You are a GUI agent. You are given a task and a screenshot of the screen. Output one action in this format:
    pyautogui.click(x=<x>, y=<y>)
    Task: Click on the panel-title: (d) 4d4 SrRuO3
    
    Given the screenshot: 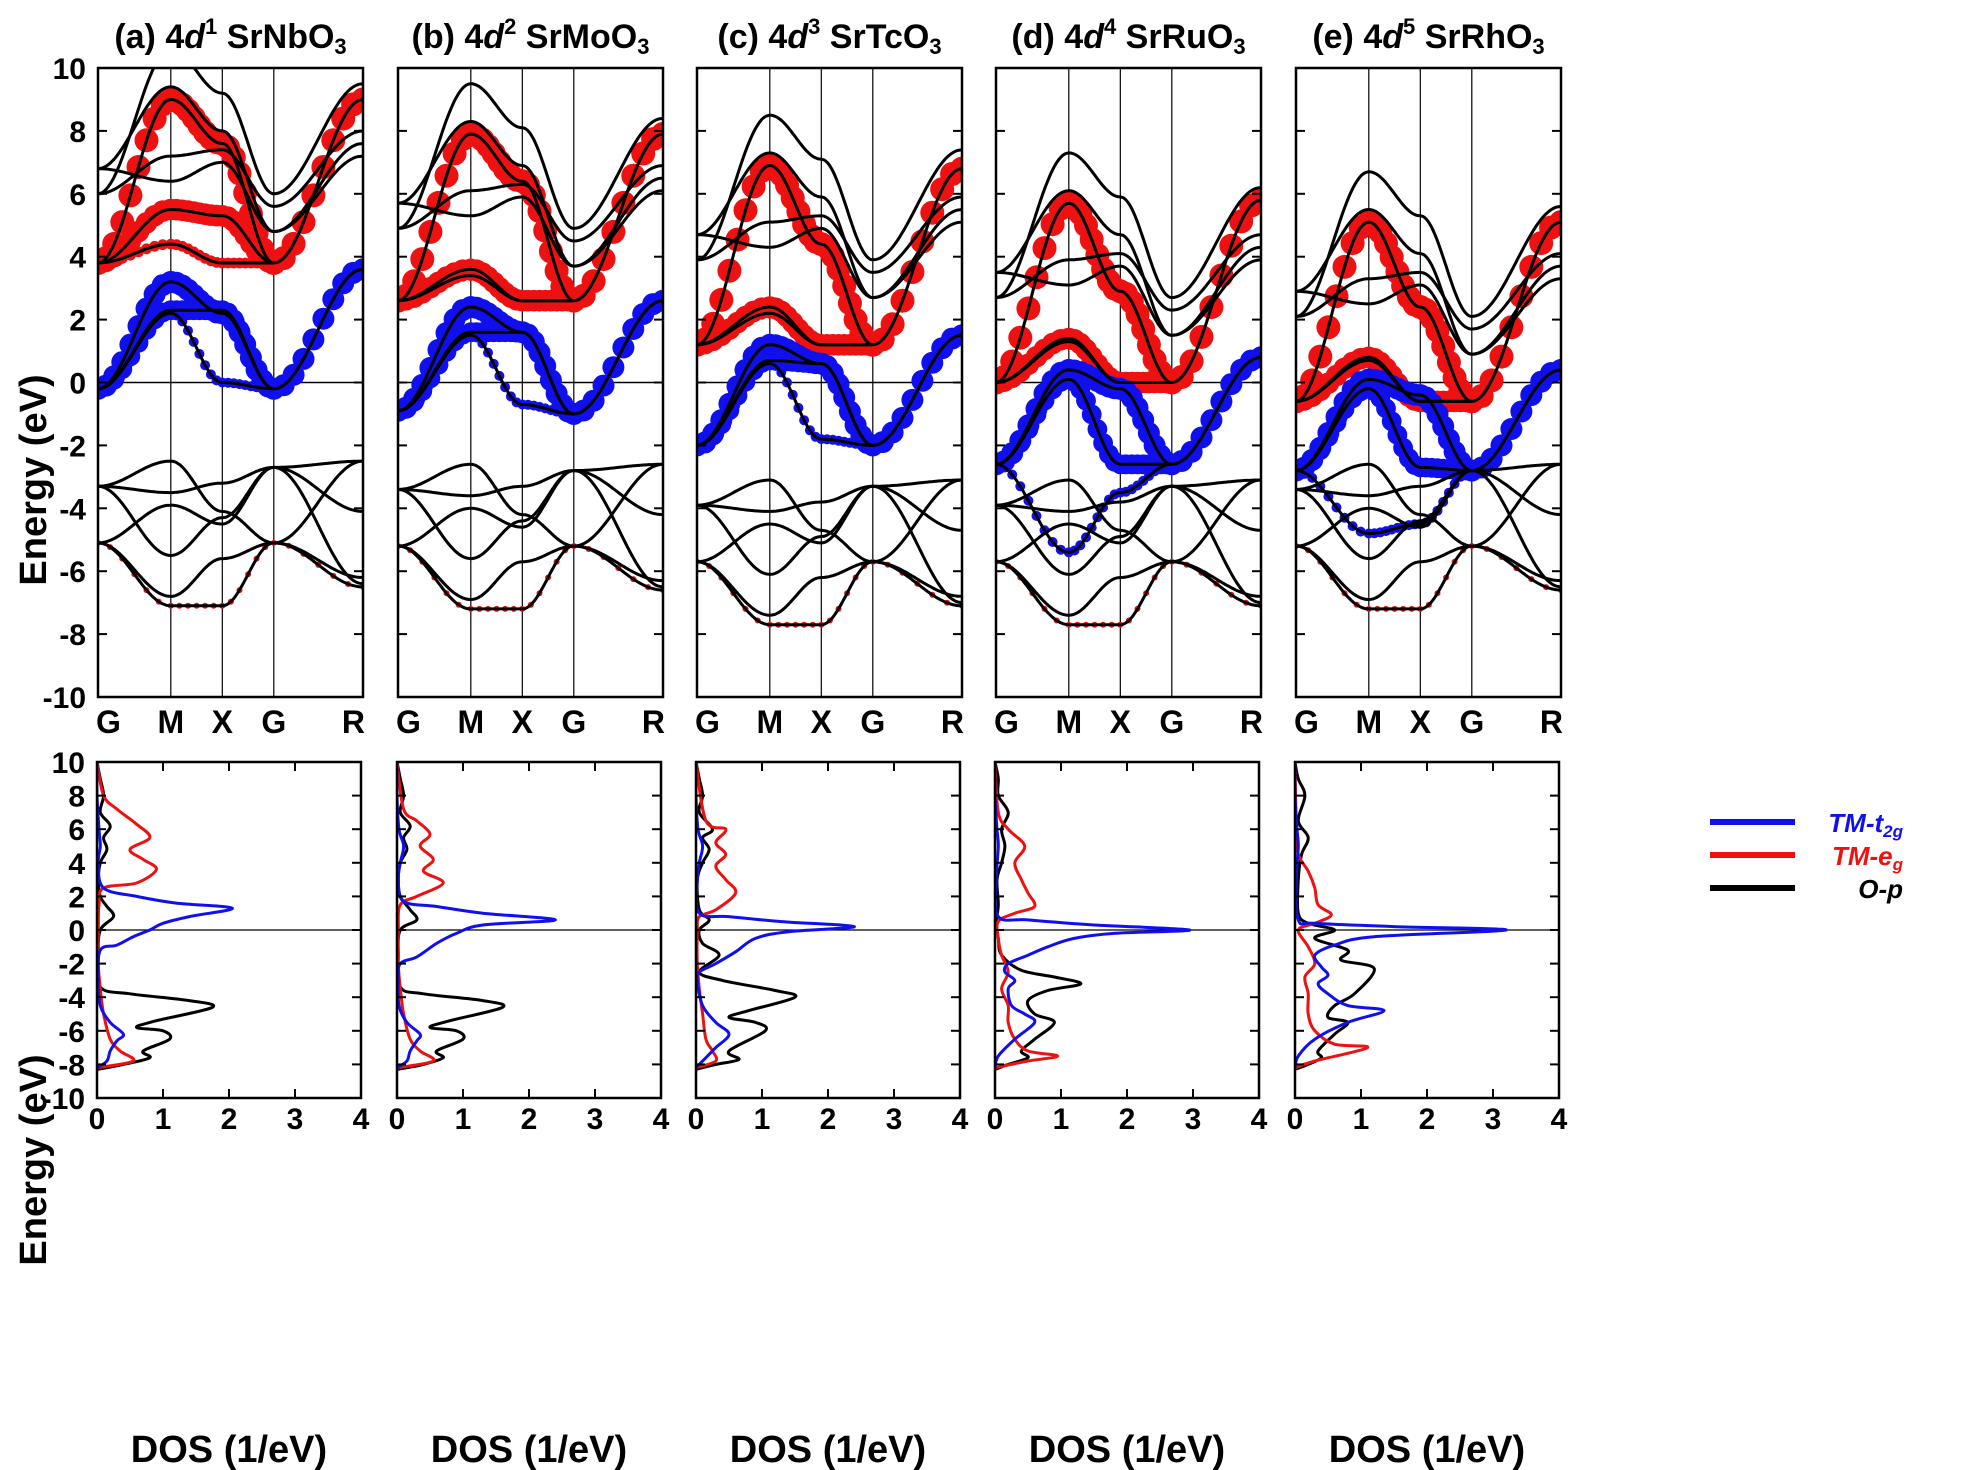 What is the action you would take?
    pyautogui.click(x=1128, y=36)
    